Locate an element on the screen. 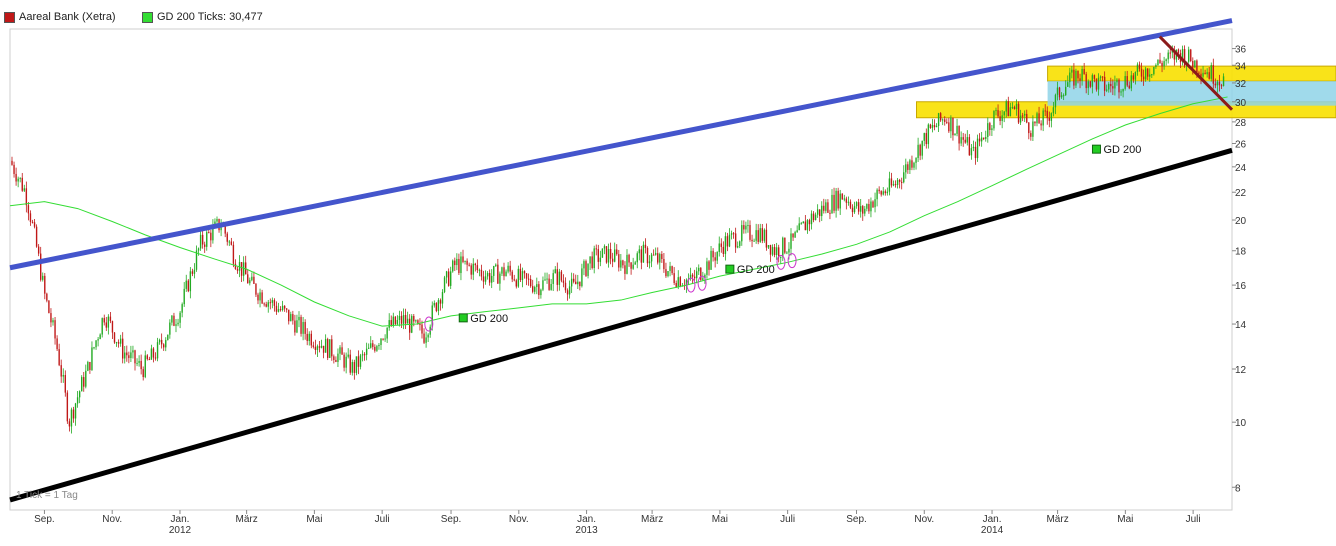 This screenshot has height=546, width=1336. y-tick-label: 34 is located at coordinates (1241, 66).